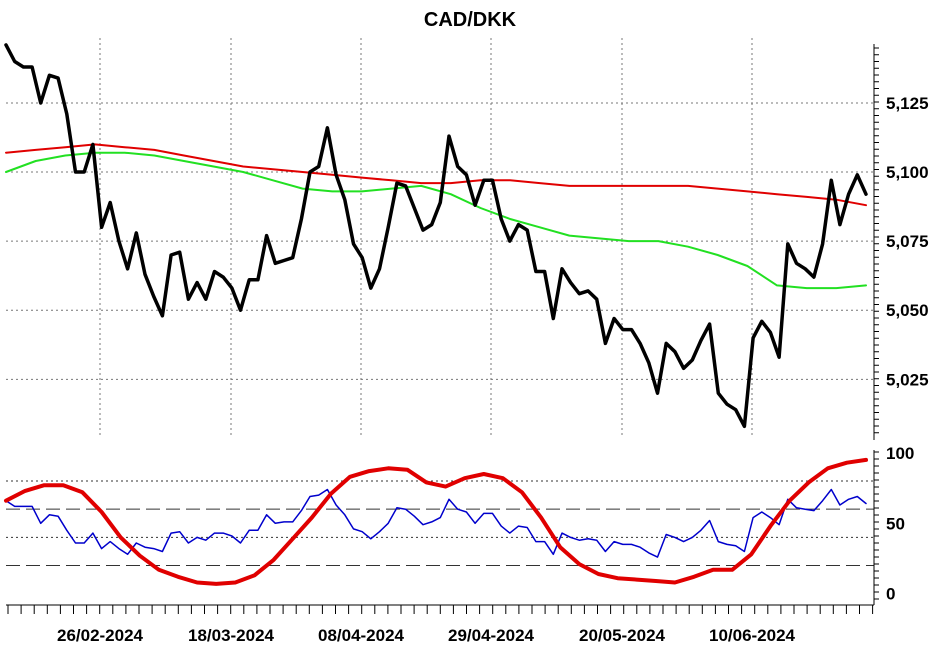 Image resolution: width=950 pixels, height=650 pixels. Describe the element at coordinates (890, 594) in the screenshot. I see `lower-y-tick-label: 0` at that location.